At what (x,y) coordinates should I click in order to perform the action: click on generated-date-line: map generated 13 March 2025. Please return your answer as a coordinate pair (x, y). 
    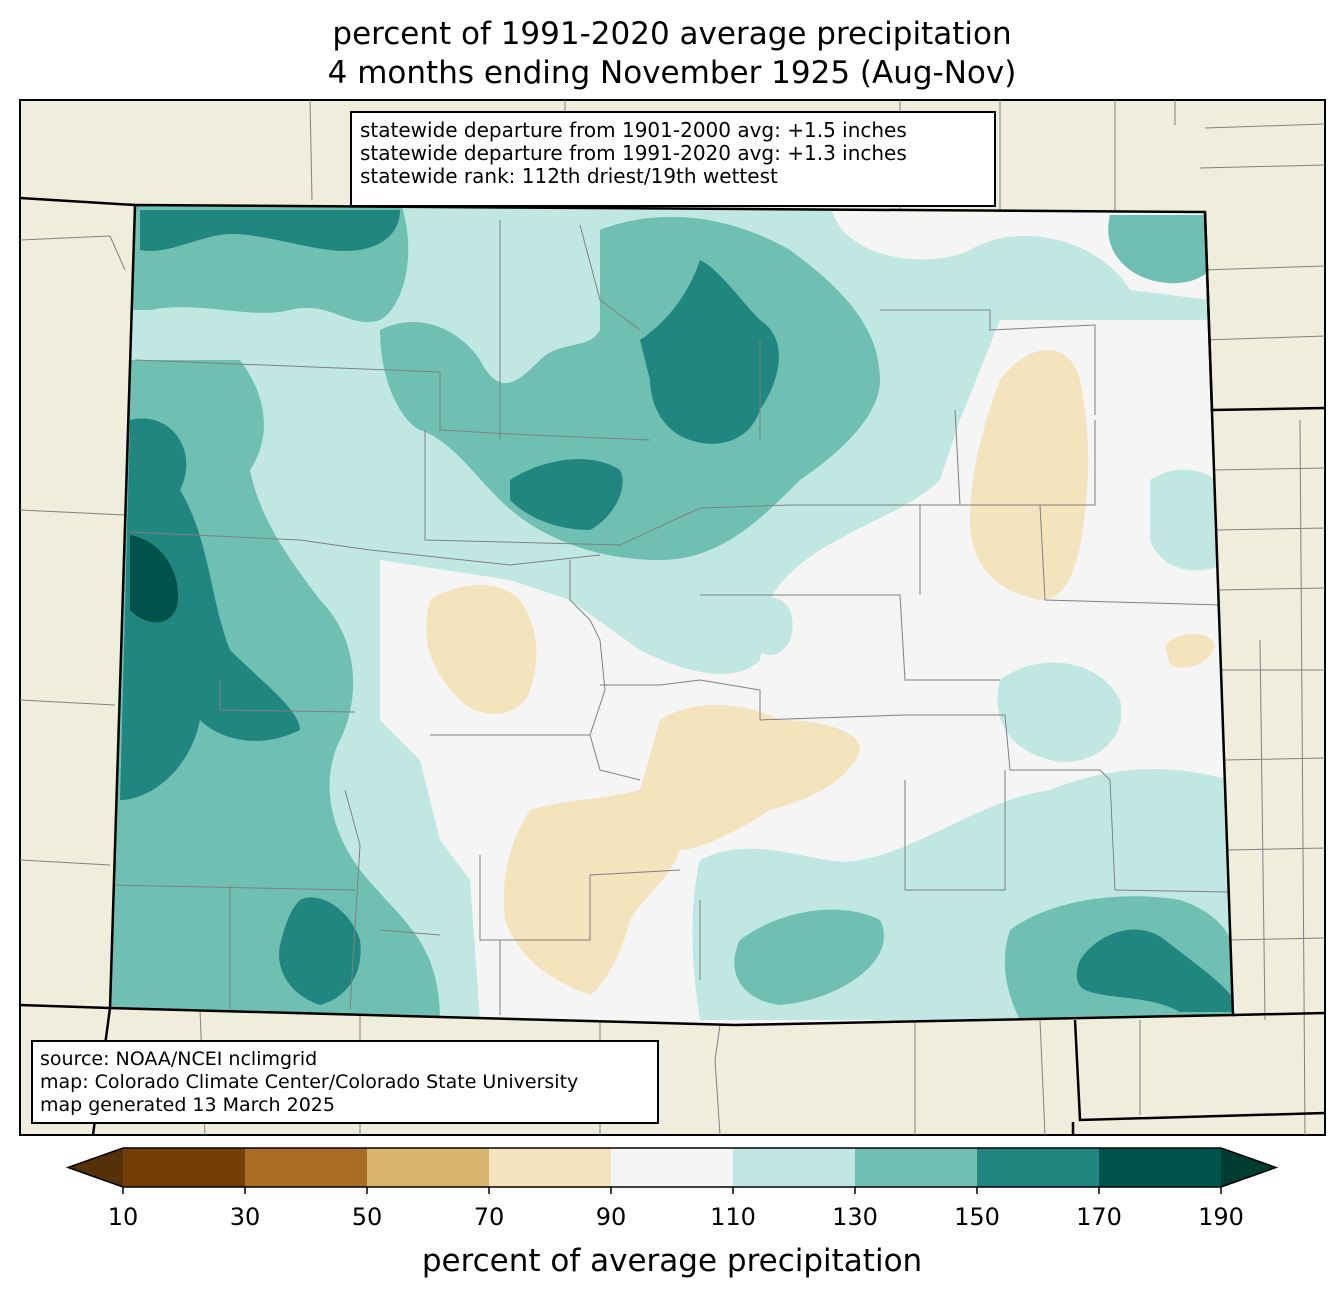
    Looking at the image, I should click on (187, 1105).